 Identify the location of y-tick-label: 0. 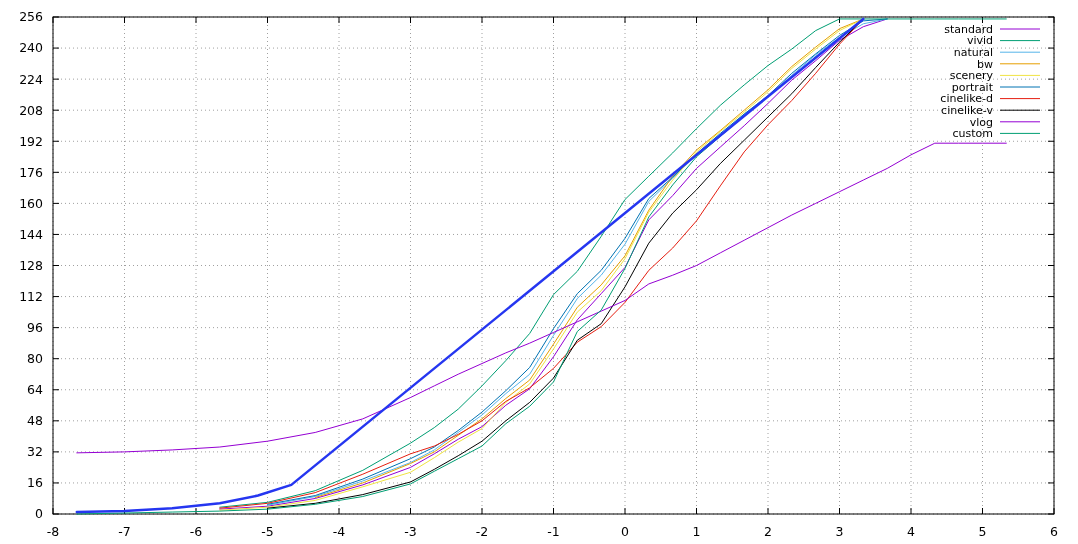
(39, 514).